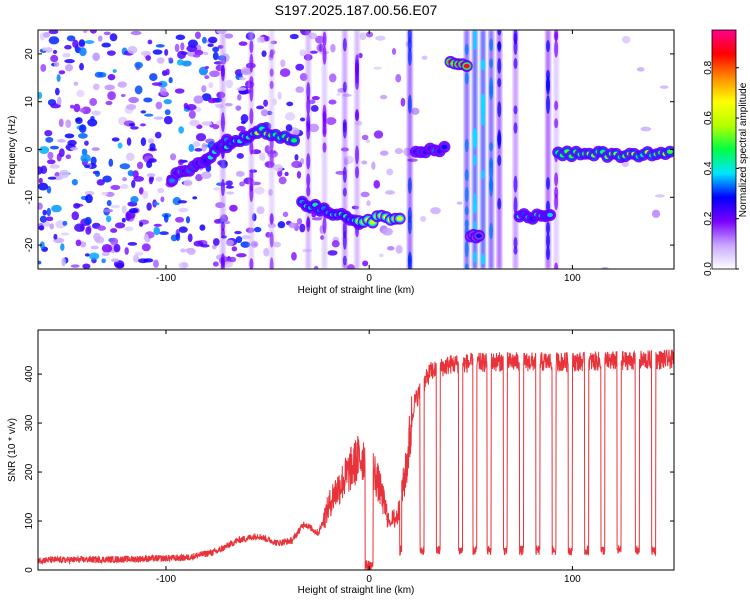 This screenshot has height=600, width=750. What do you see at coordinates (572, 579) in the screenshot?
I see `x-tick-label: 100` at bounding box center [572, 579].